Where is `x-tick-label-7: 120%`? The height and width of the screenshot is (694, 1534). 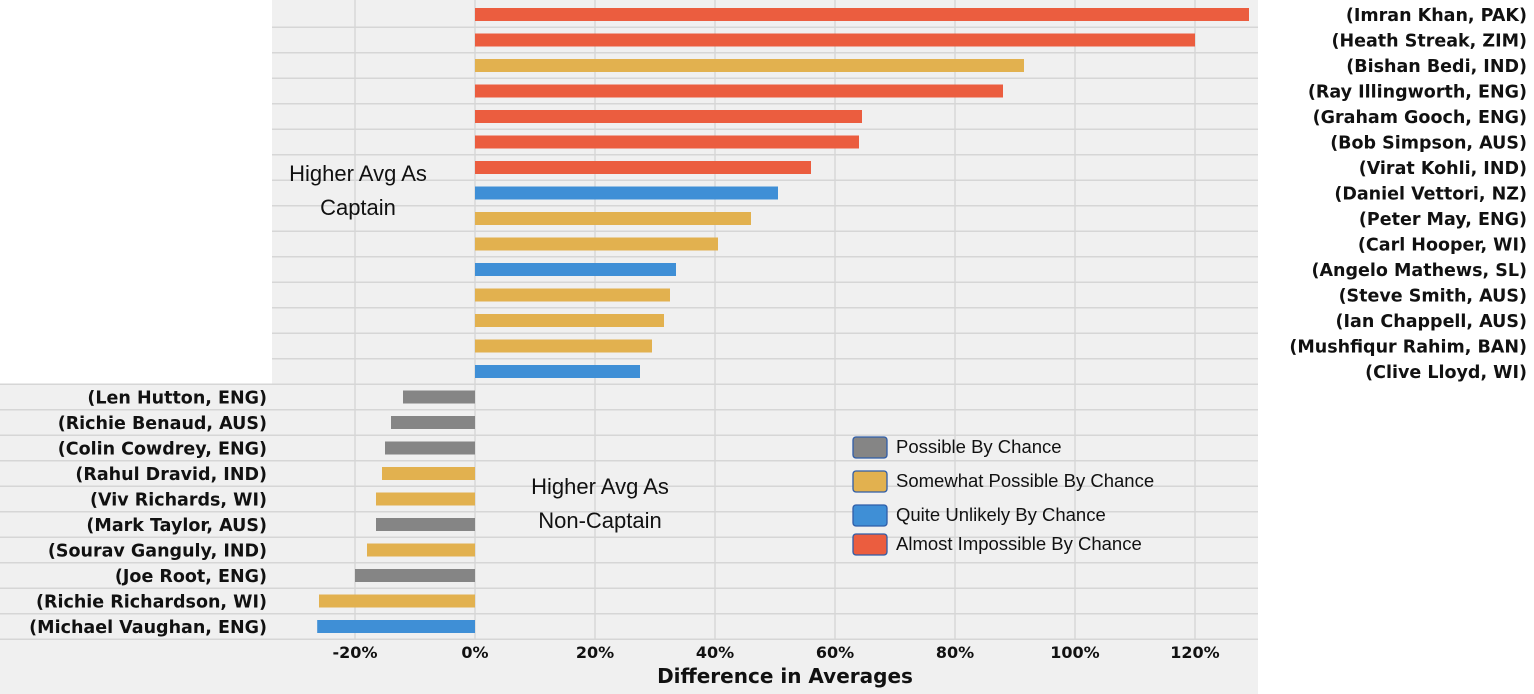
x-tick-label-7: 120% is located at coordinates (1194, 652).